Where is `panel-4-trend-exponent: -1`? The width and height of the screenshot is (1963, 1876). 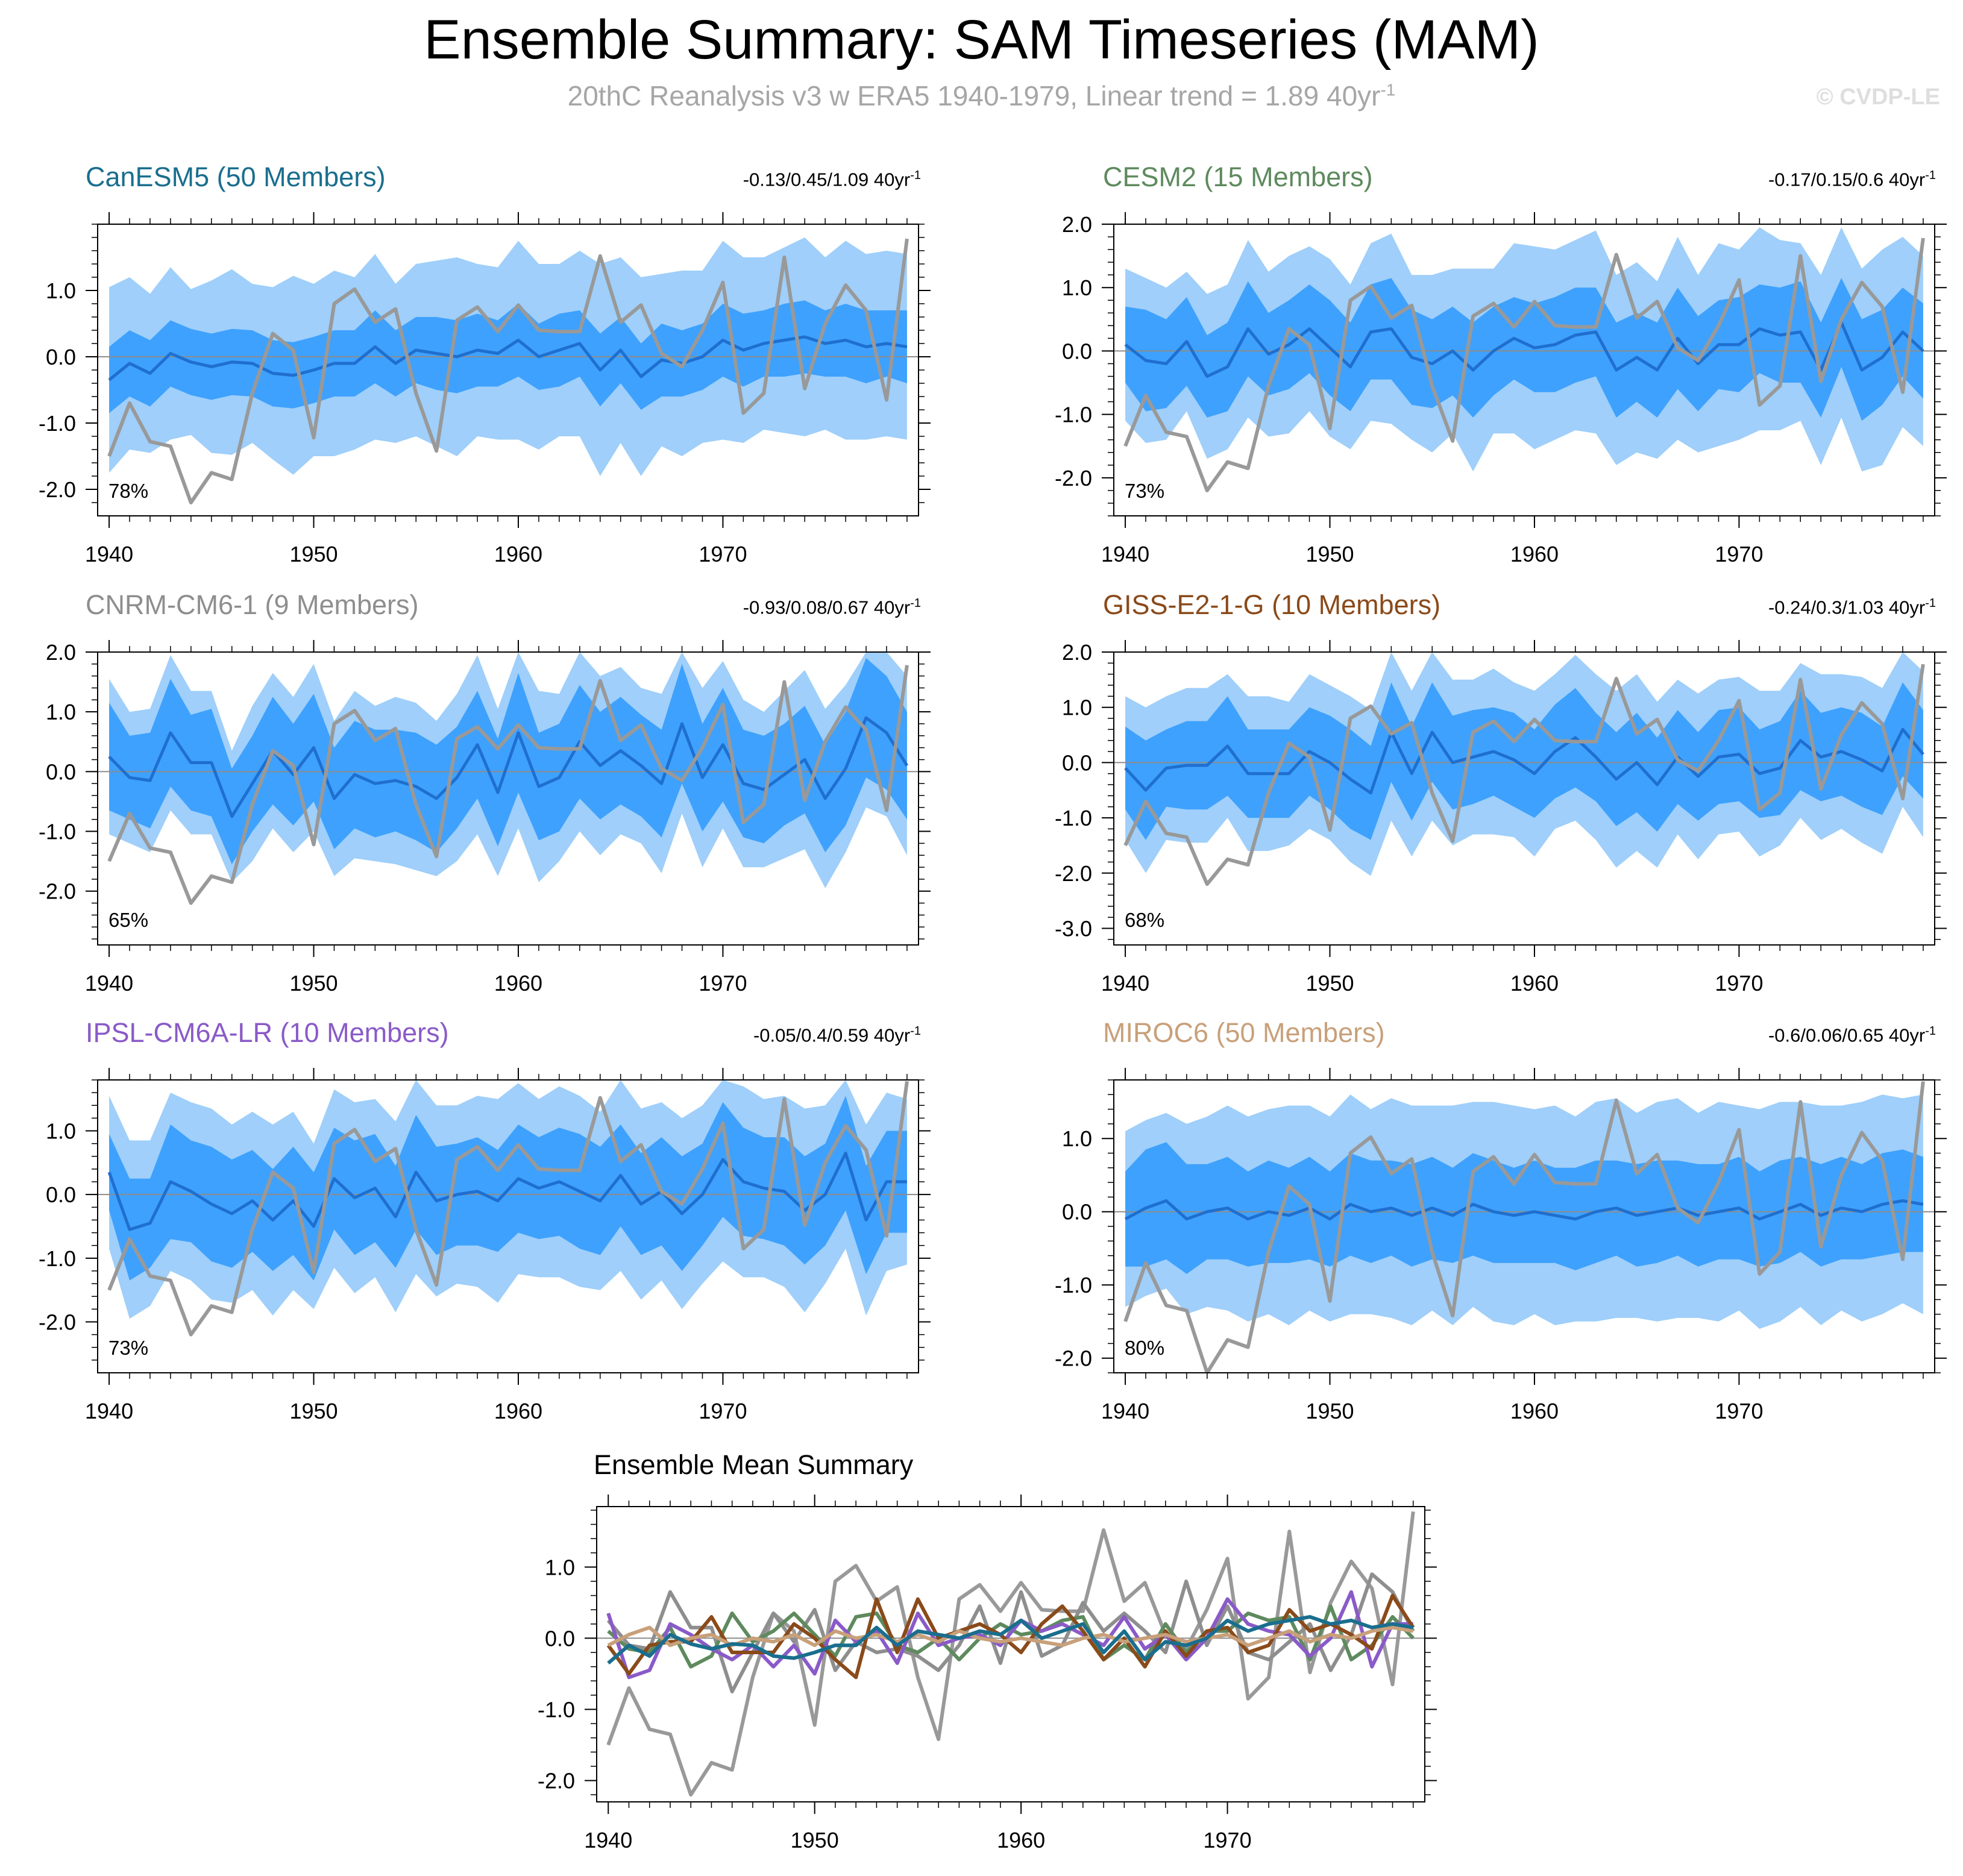 panel-4-trend-exponent: -1 is located at coordinates (1930, 603).